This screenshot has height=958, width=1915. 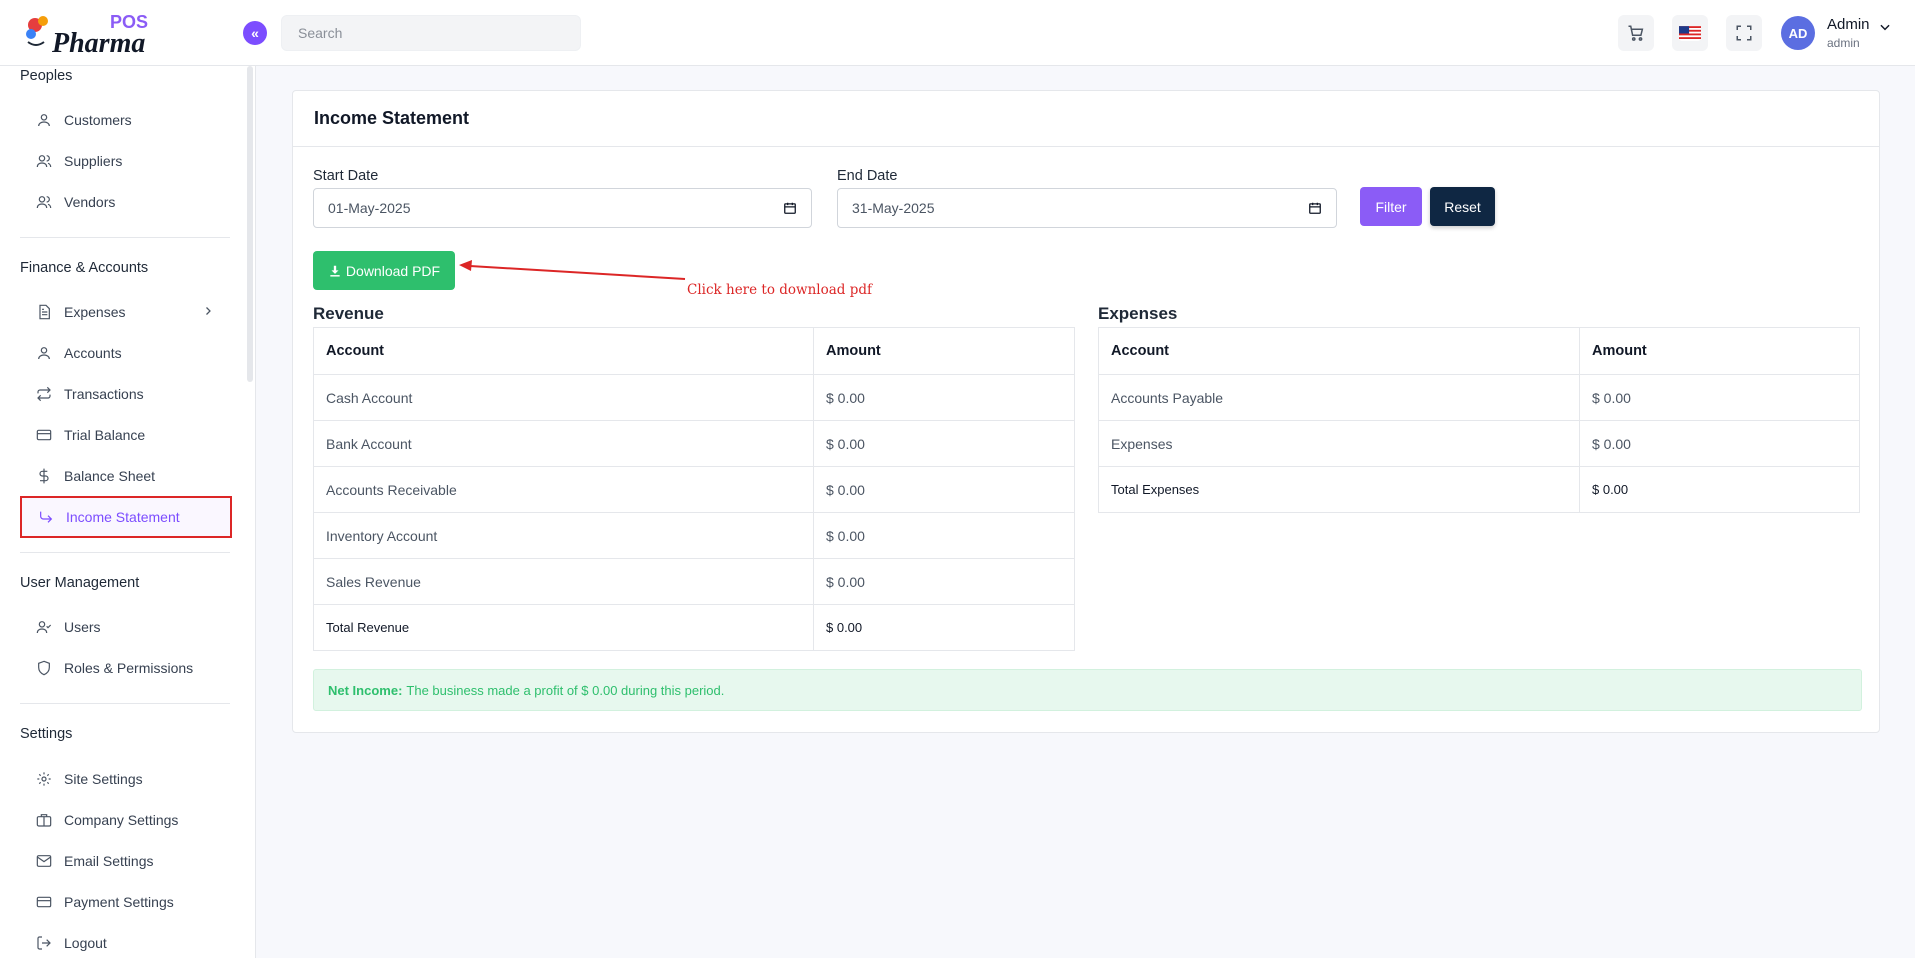 I want to click on annotation-text: Click here to download pdf, so click(x=779, y=290).